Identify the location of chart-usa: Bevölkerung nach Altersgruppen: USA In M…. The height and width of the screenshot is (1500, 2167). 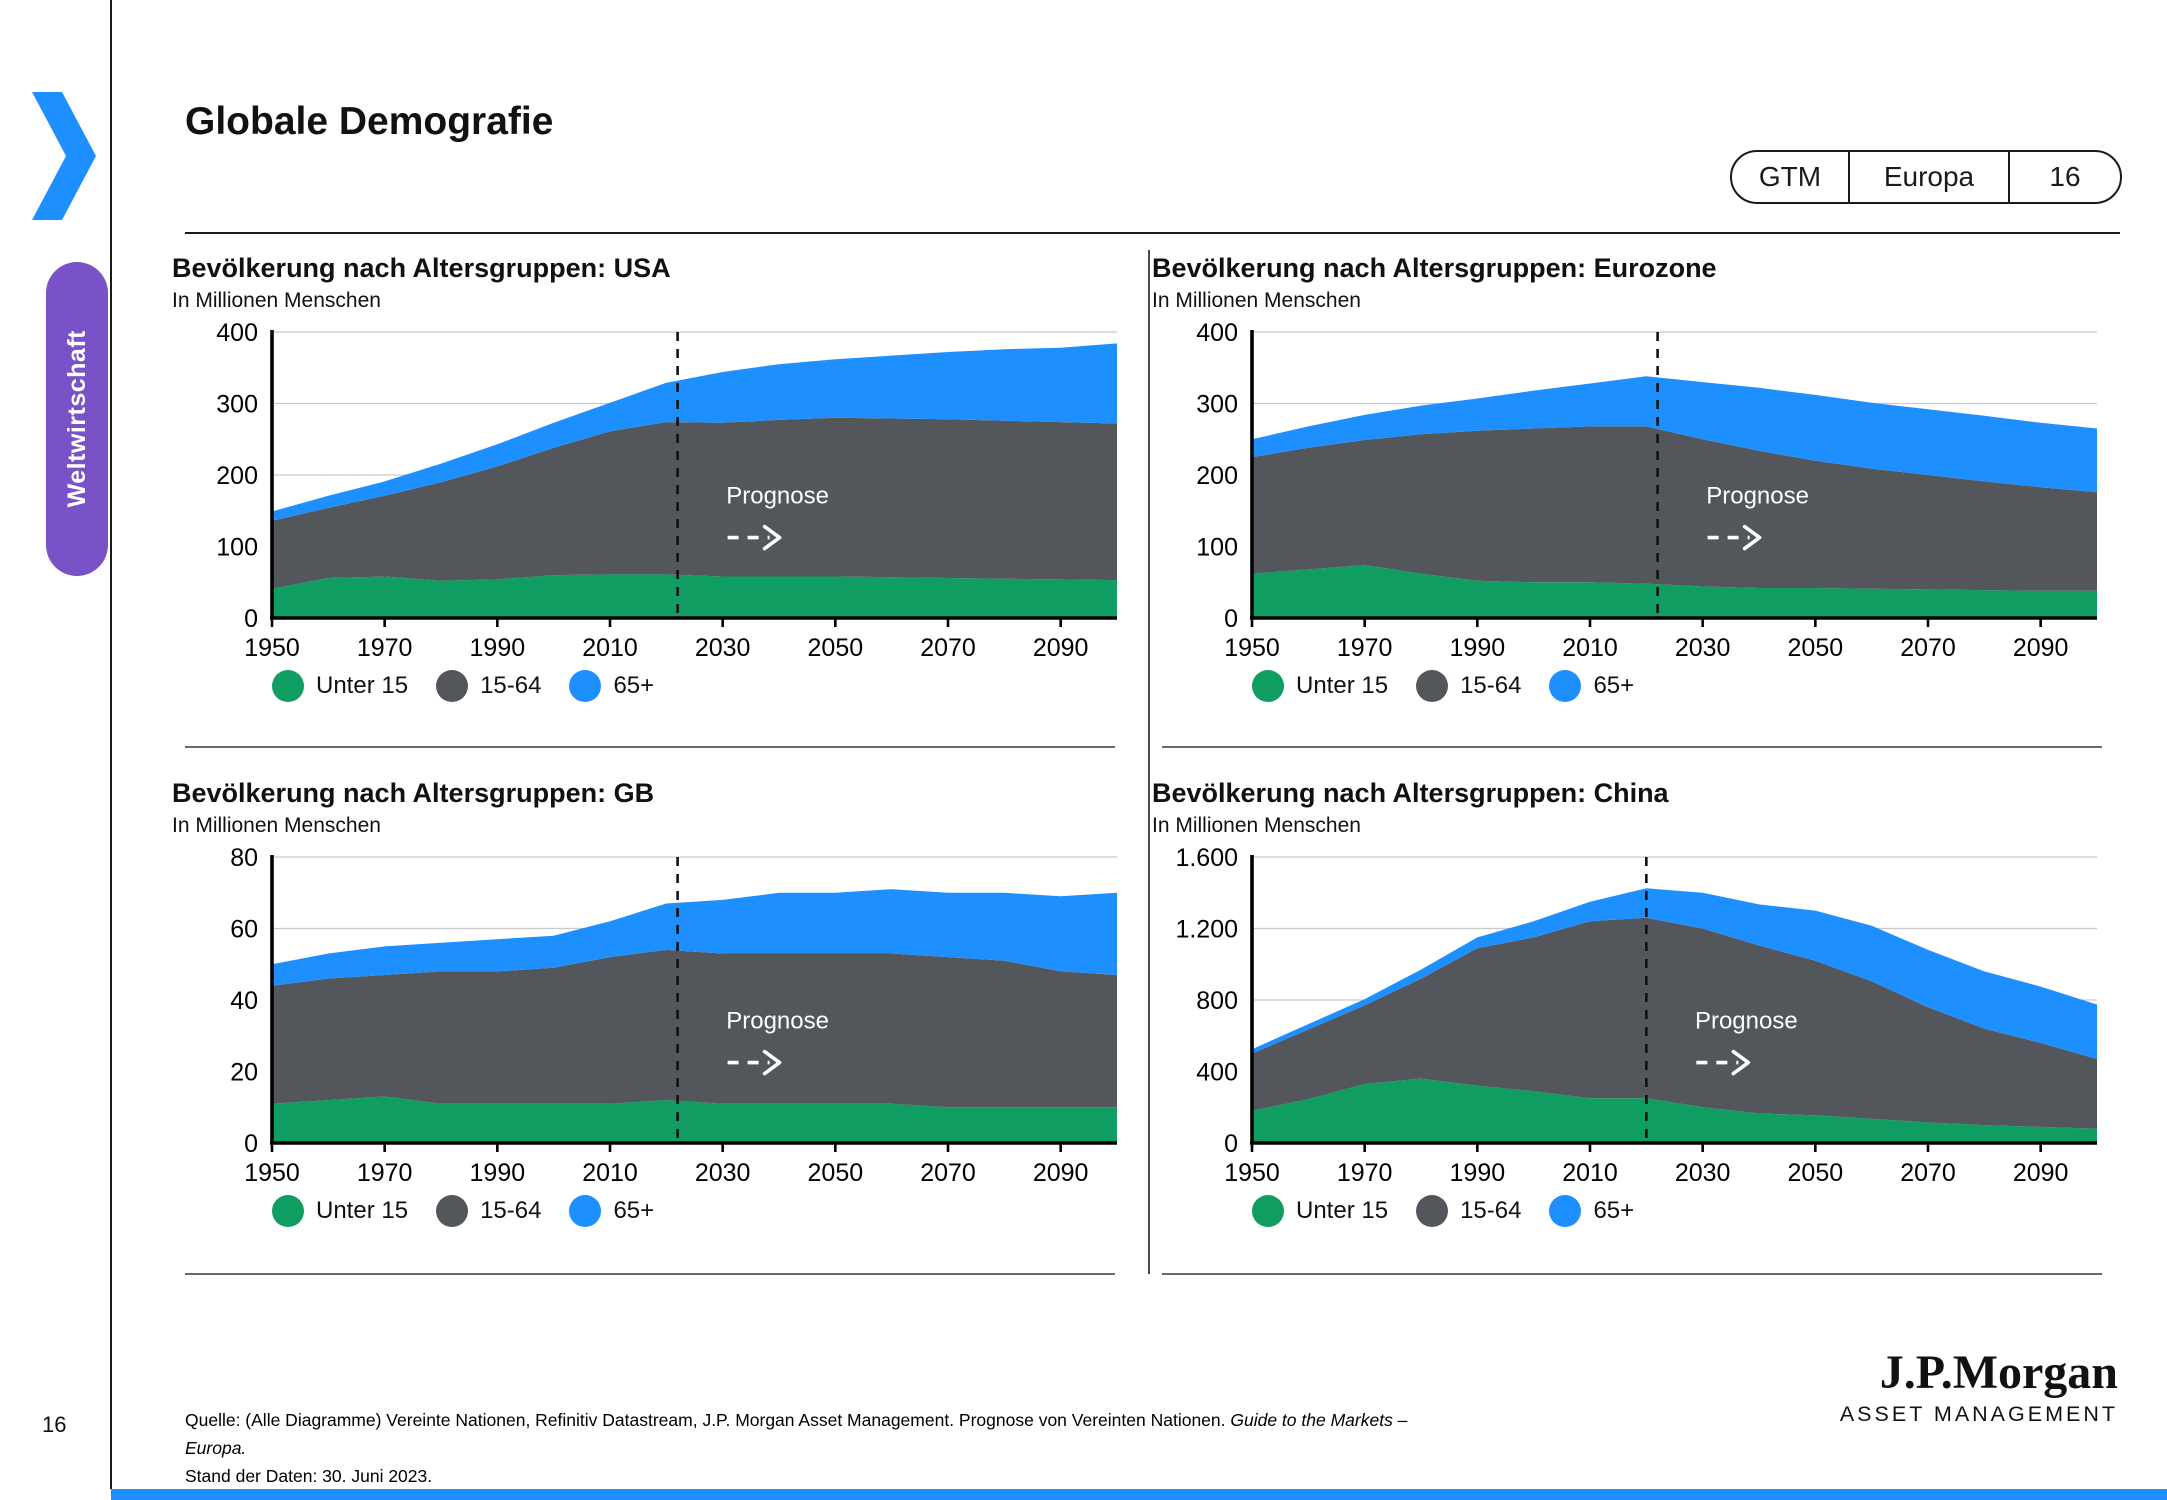
(647, 477).